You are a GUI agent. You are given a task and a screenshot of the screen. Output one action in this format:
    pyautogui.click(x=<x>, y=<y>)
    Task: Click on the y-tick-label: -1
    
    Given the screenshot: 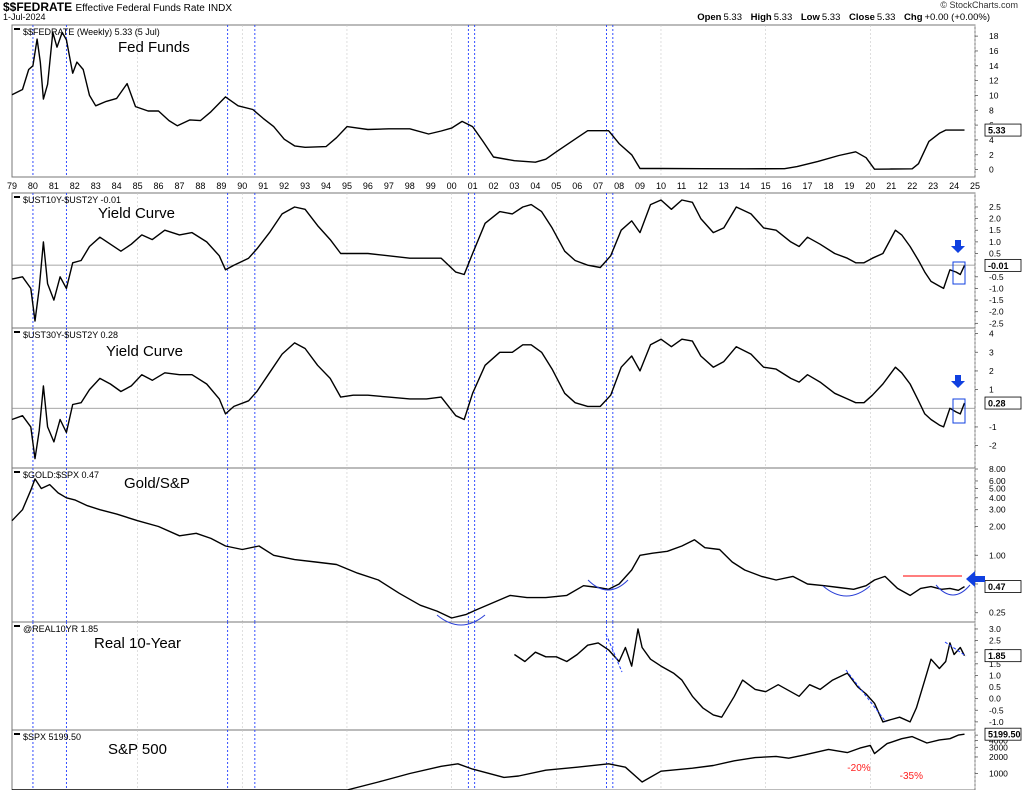 What is the action you would take?
    pyautogui.click(x=993, y=427)
    